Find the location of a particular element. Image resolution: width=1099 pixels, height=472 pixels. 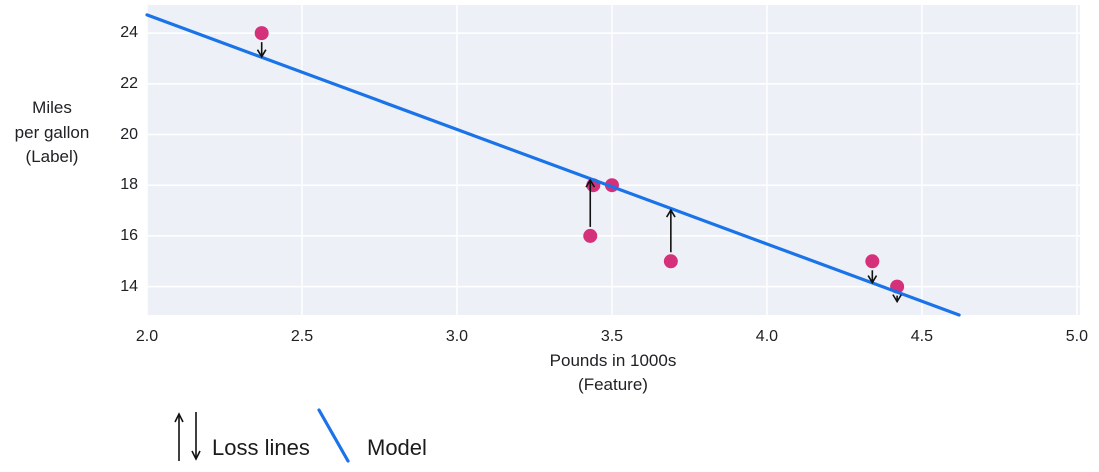

y-tick-label: 16 is located at coordinates (129, 235).